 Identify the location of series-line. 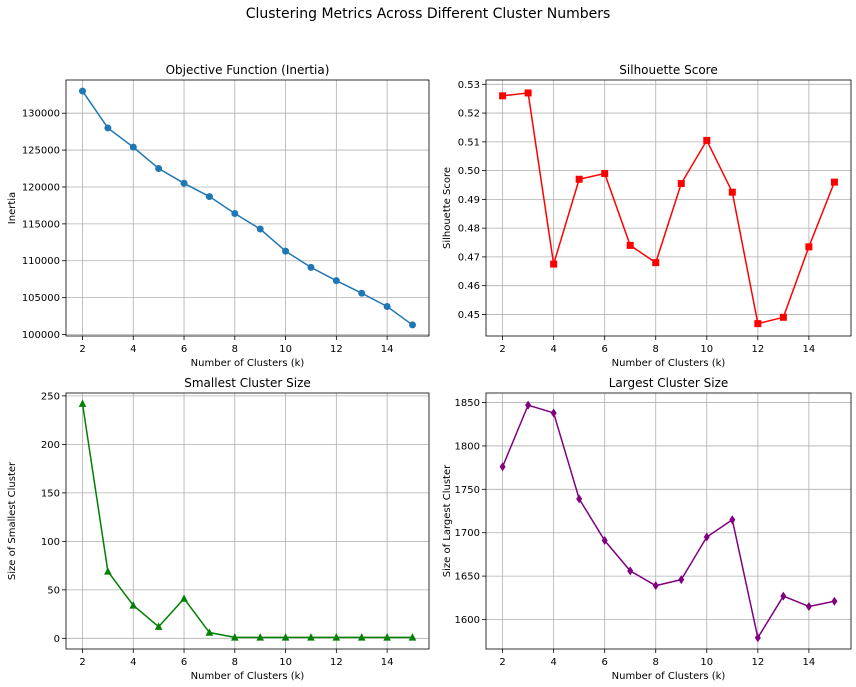
(668, 522).